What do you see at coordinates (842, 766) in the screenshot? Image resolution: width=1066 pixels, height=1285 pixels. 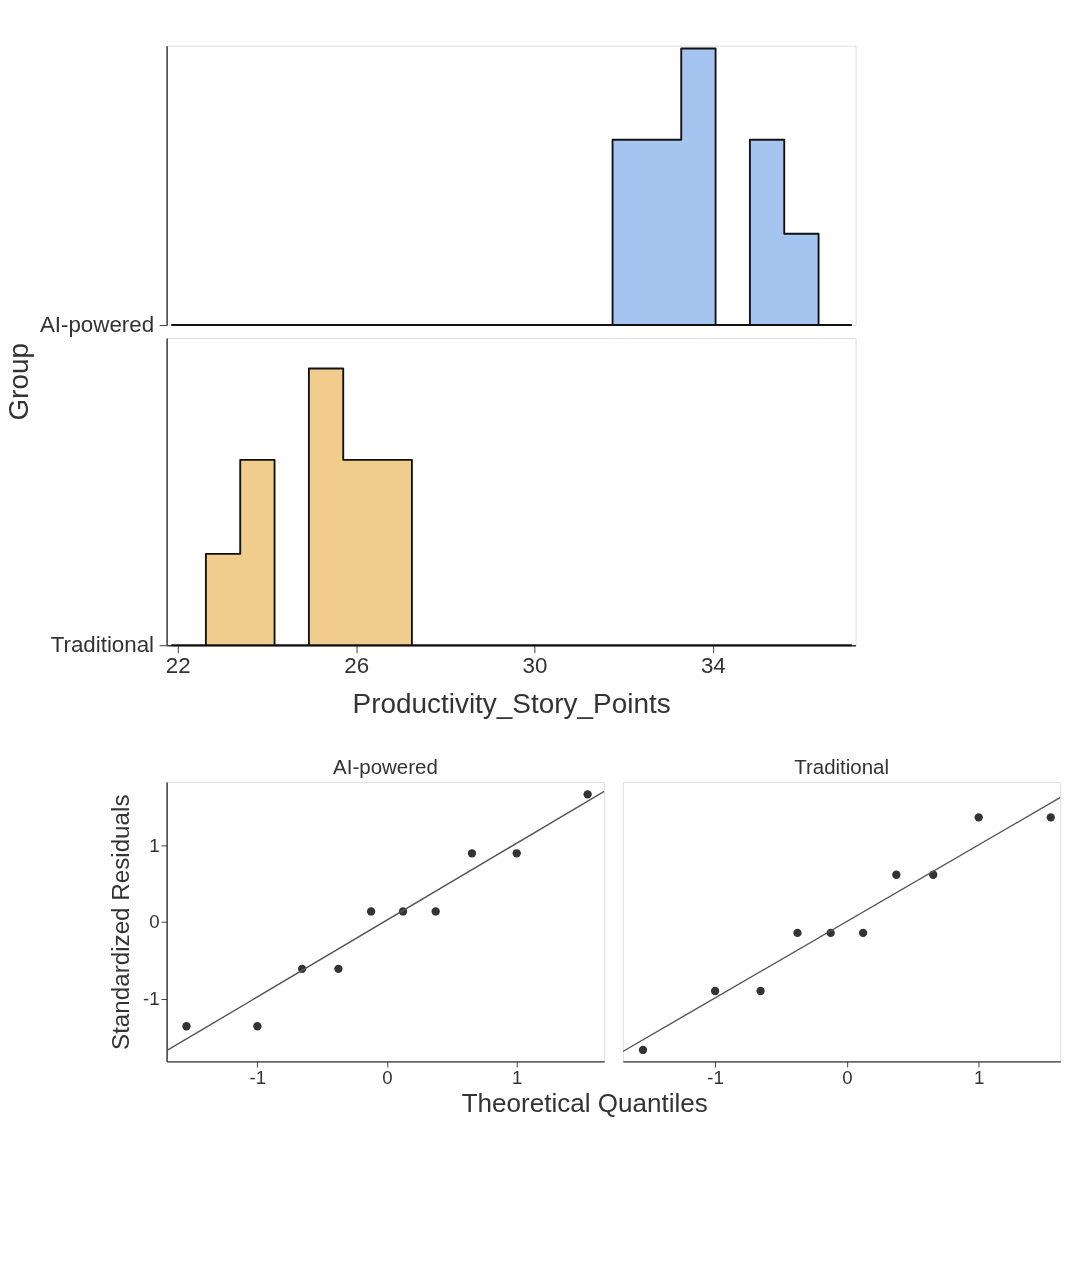 I see `chart-title: Traditional` at bounding box center [842, 766].